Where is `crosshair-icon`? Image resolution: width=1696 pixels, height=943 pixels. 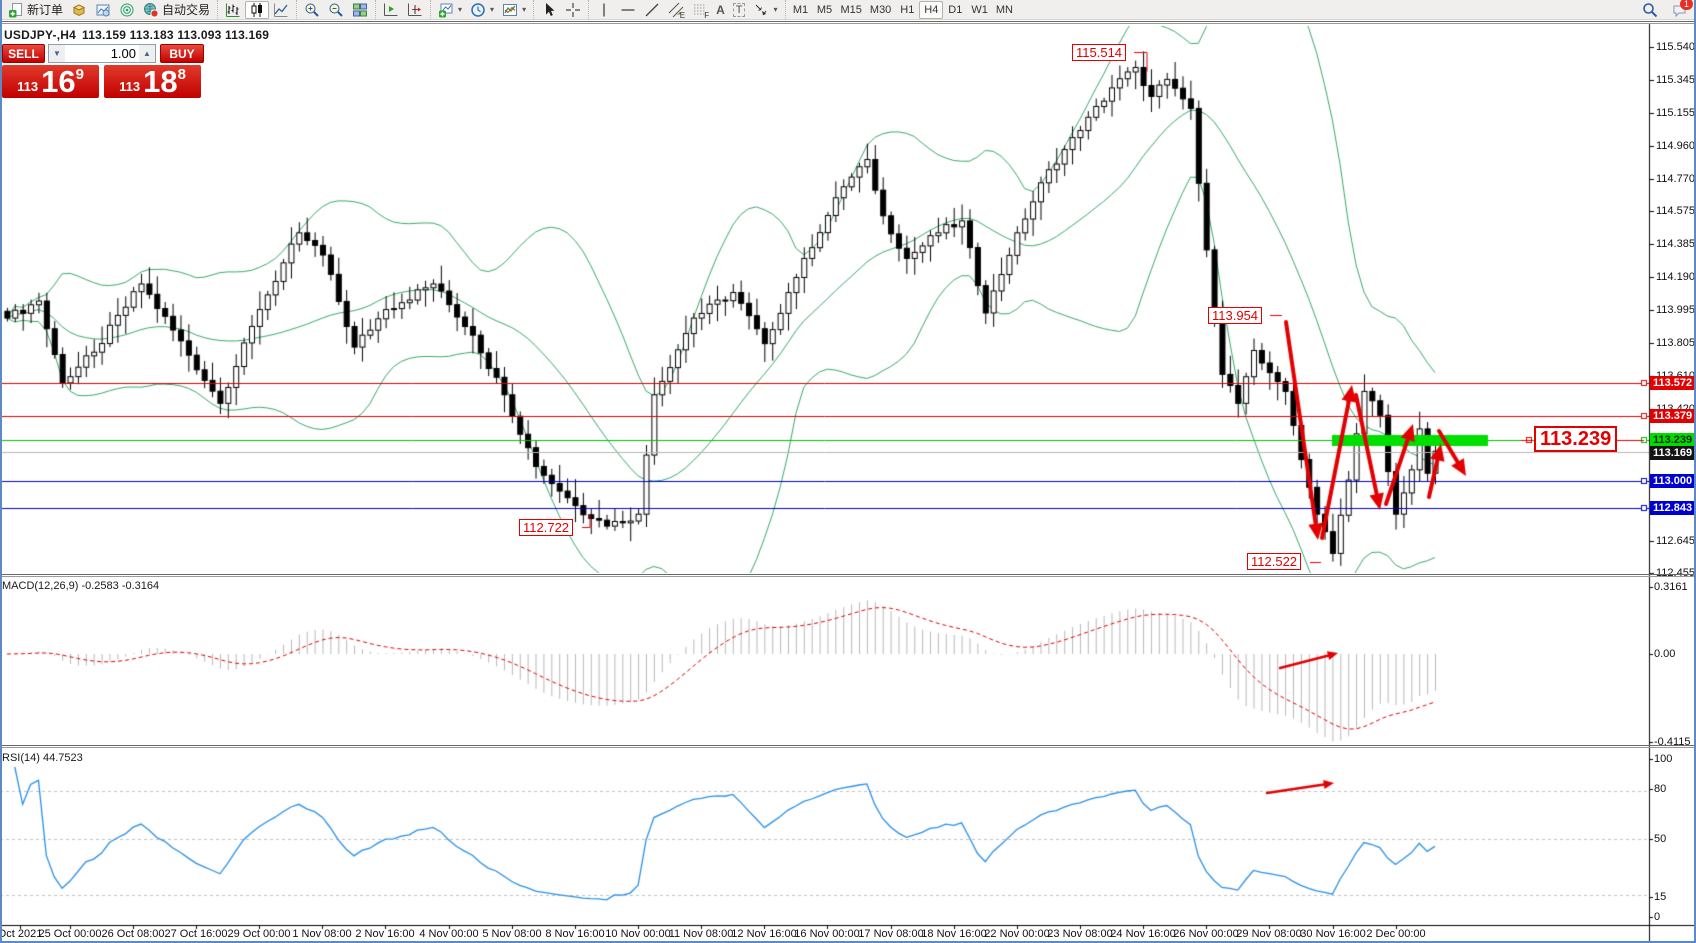 crosshair-icon is located at coordinates (573, 10).